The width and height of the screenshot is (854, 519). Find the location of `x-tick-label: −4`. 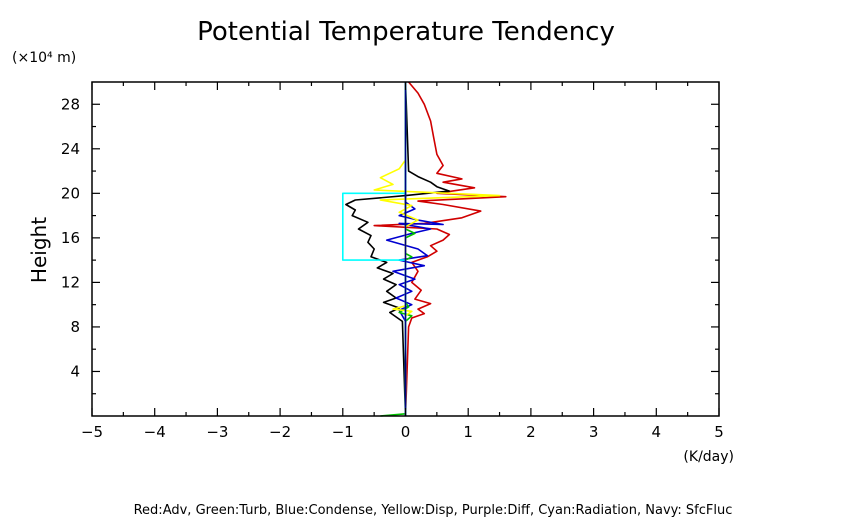

x-tick-label: −4 is located at coordinates (155, 432).